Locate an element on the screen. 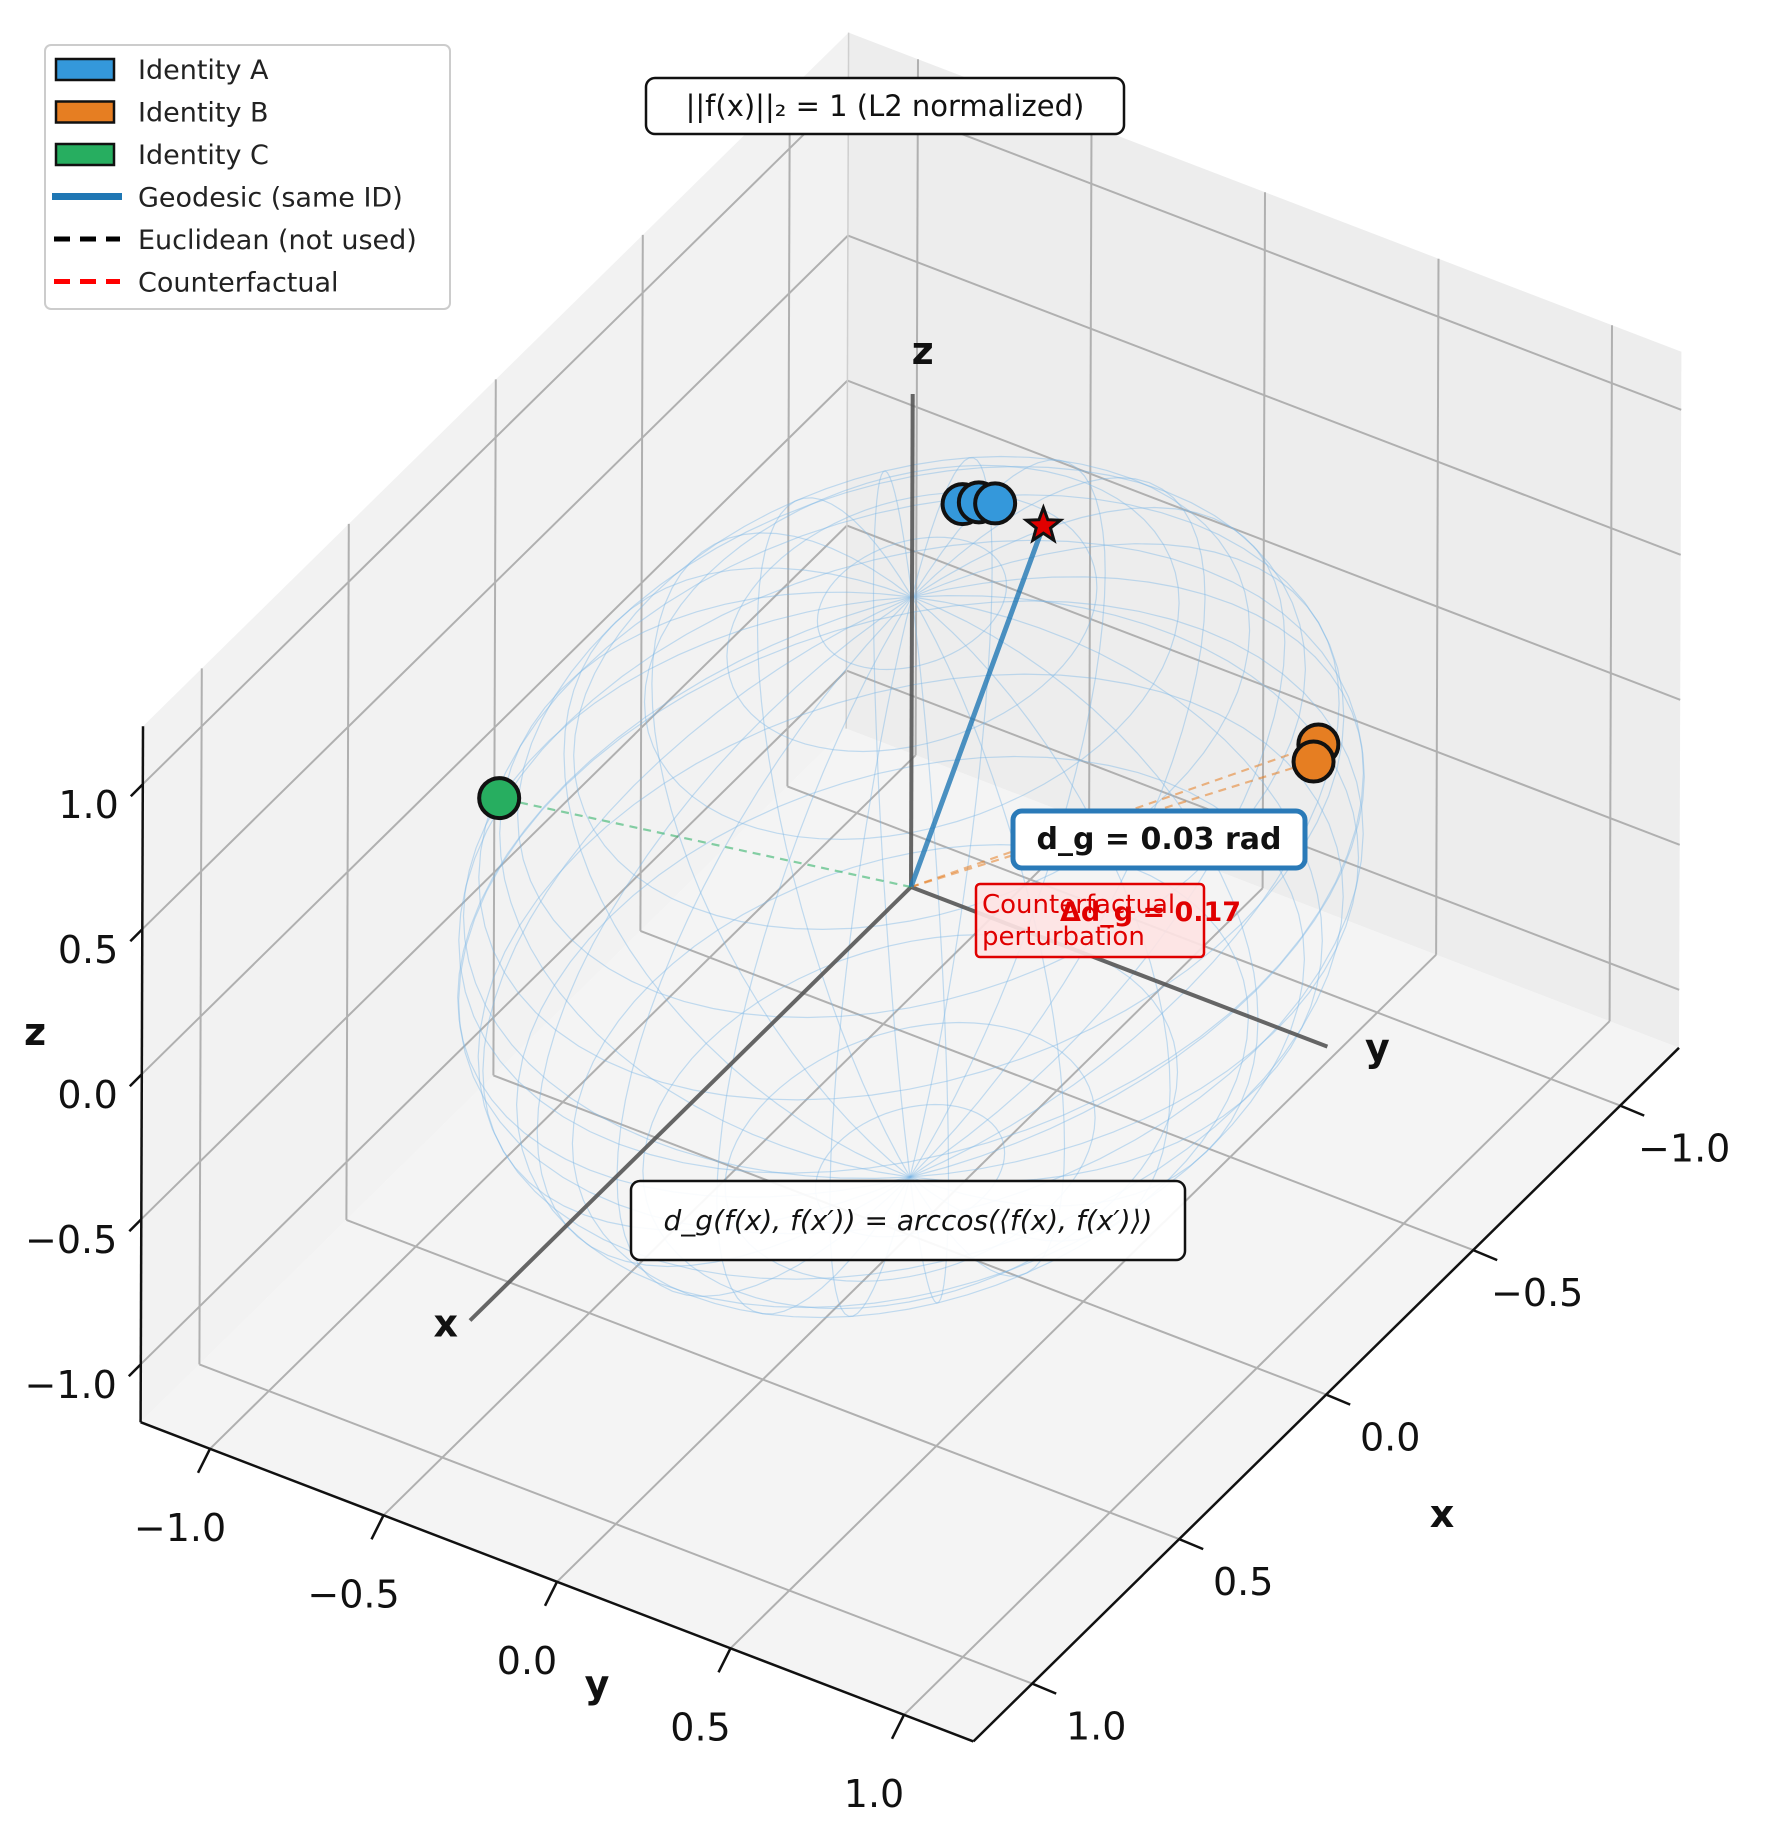 This screenshot has width=1770, height=1836. x-tick-label: −0.5 is located at coordinates (1537, 1293).